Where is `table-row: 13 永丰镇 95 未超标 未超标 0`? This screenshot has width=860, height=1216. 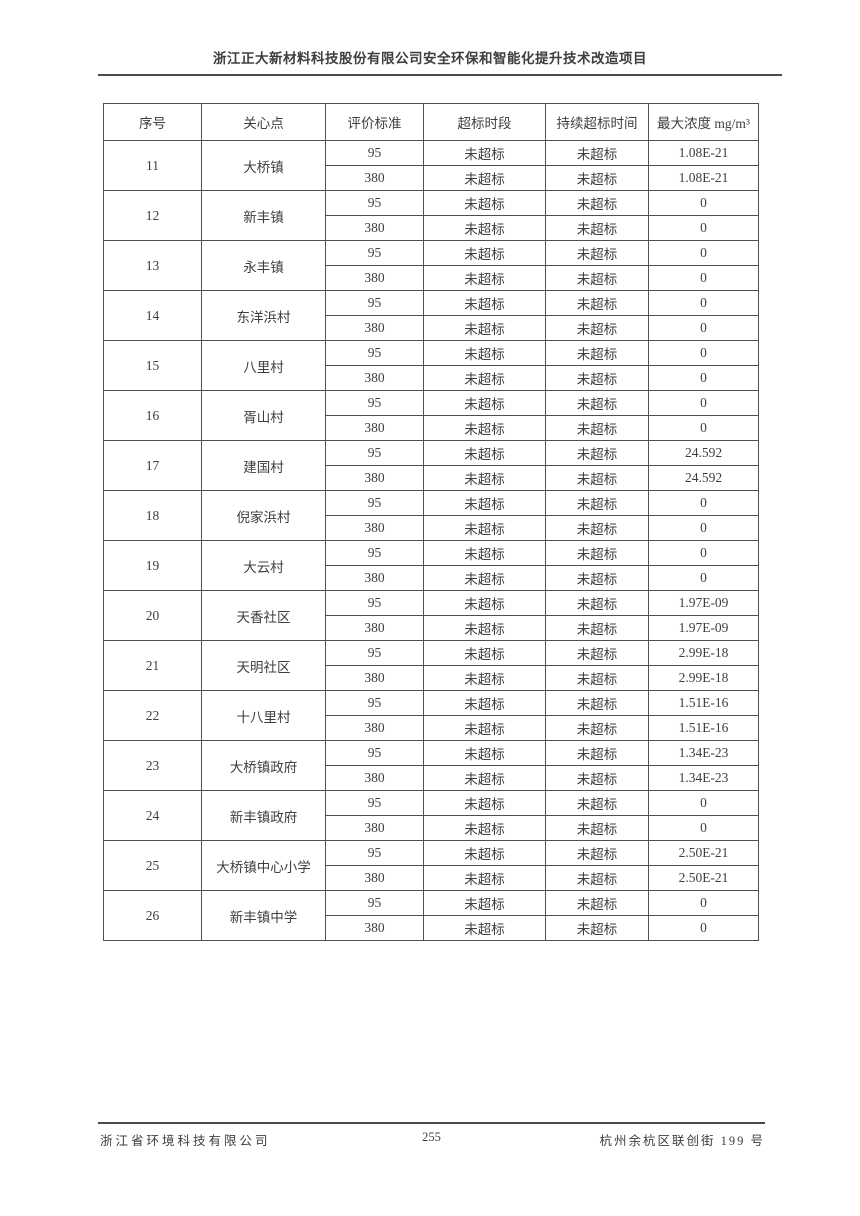 table-row: 13 永丰镇 95 未超标 未超标 0 is located at coordinates (431, 265).